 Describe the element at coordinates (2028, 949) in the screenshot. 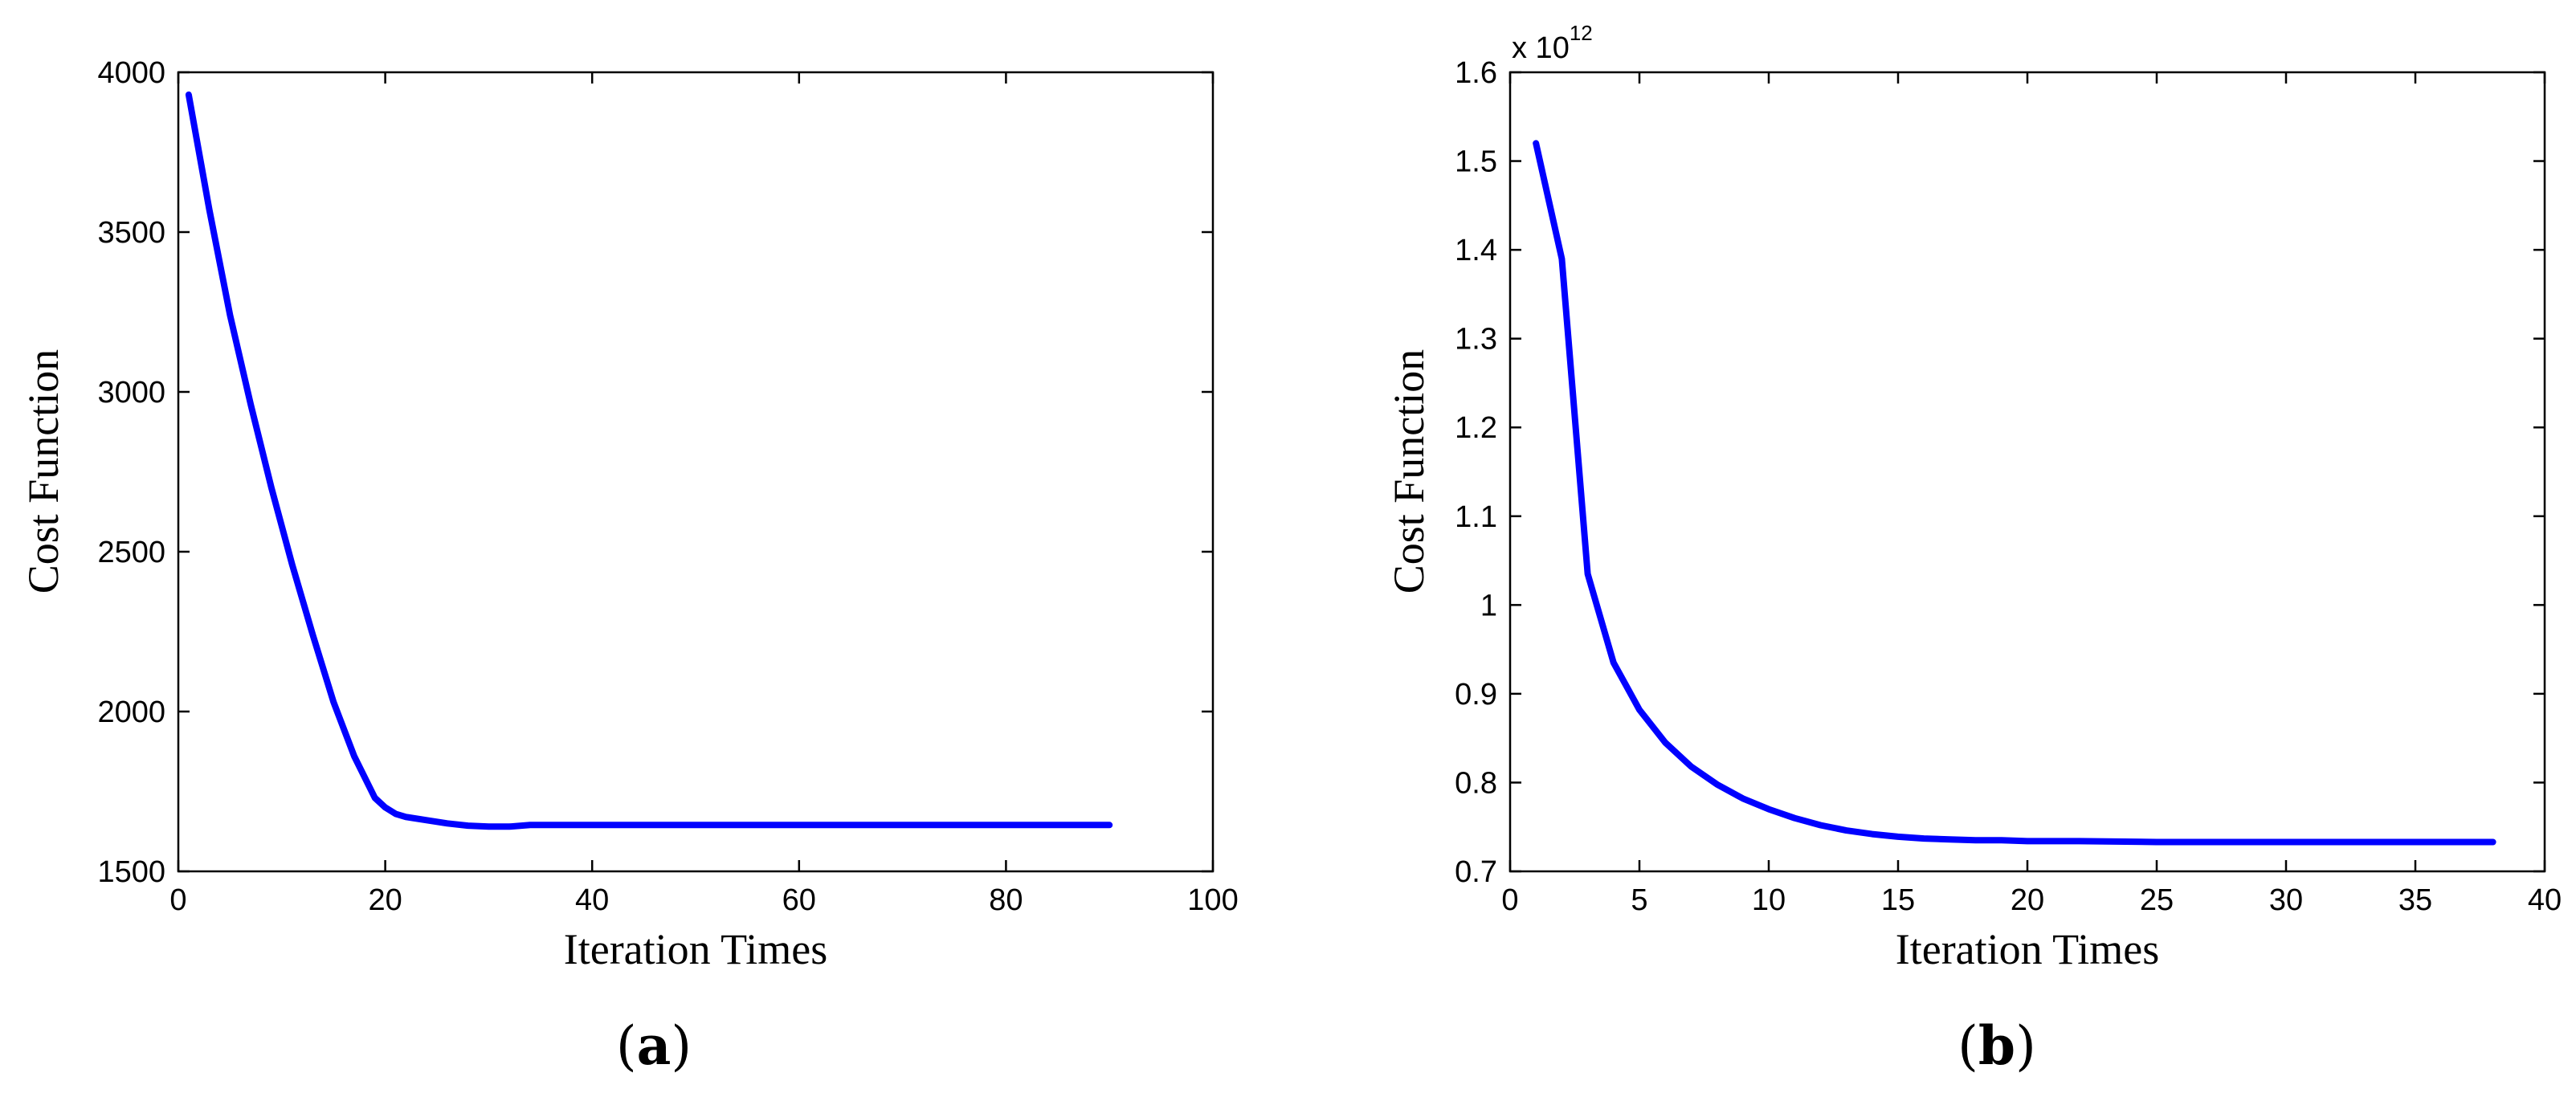

I see `x-axis-title-b: Iteration Times` at that location.